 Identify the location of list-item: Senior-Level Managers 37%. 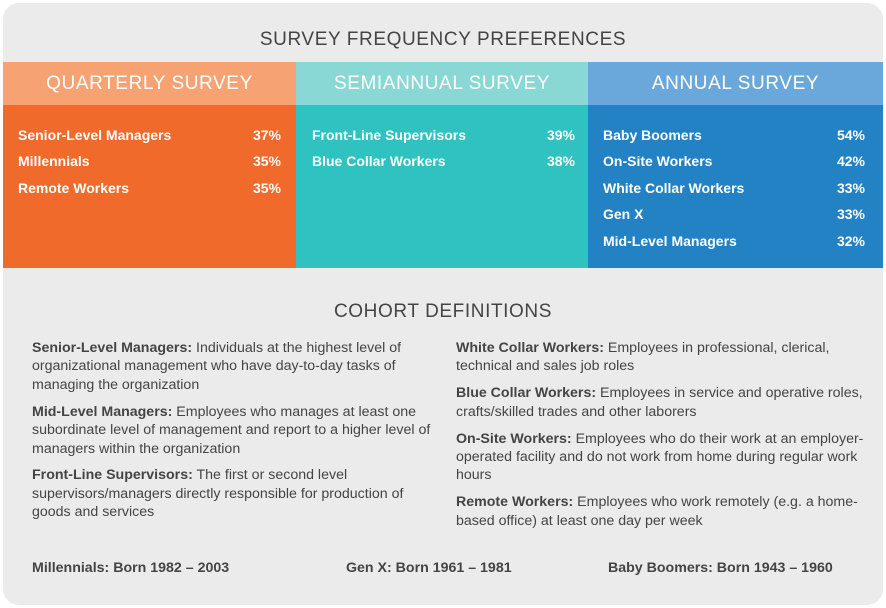
(149, 135).